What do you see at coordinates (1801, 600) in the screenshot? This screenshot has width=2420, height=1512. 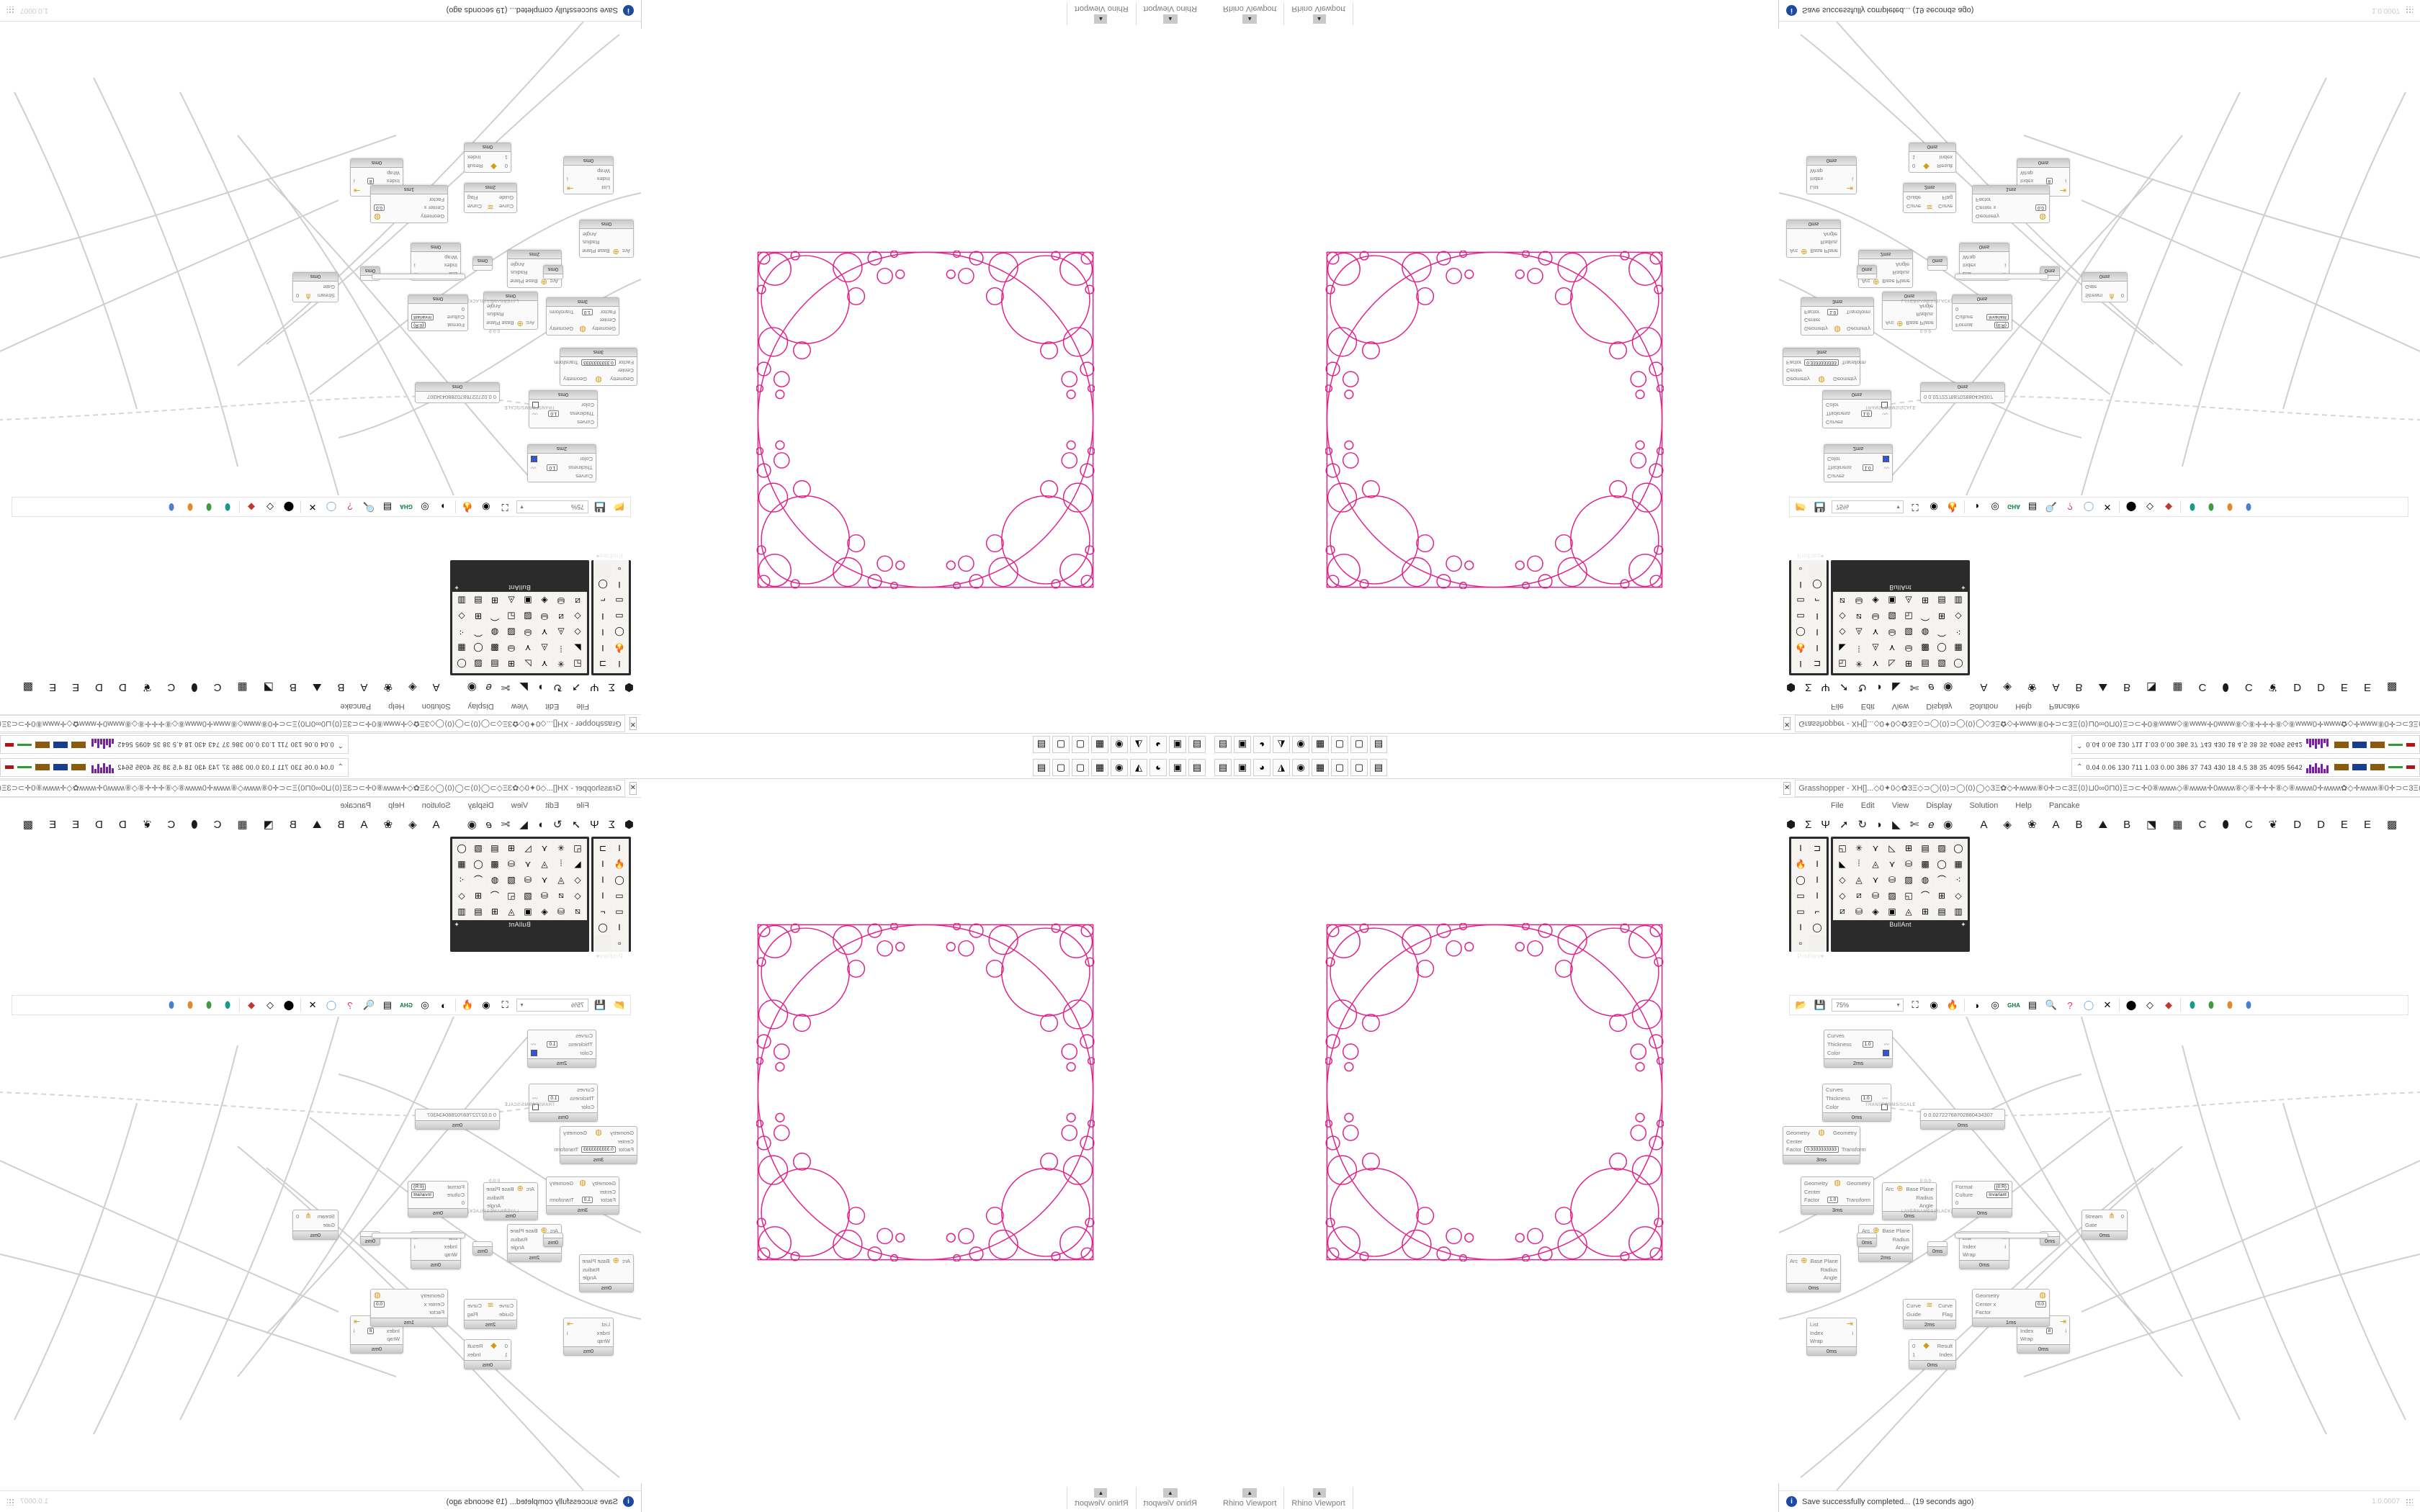 I see `palette-component-8: ▭` at bounding box center [1801, 600].